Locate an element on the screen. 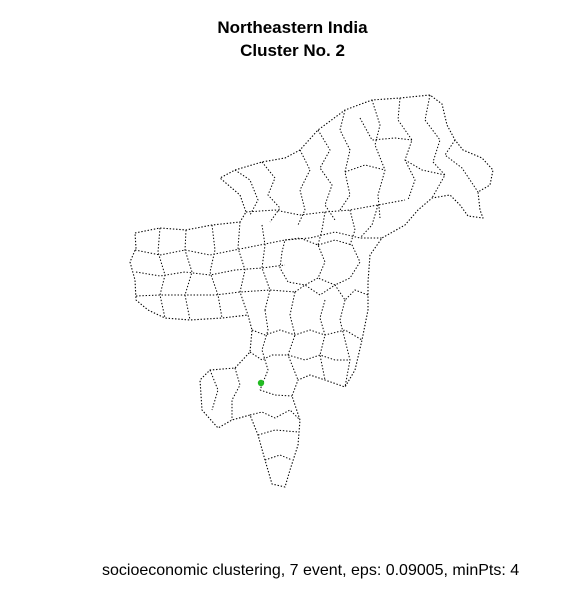 The image size is (585, 601). cluster-point is located at coordinates (261, 383).